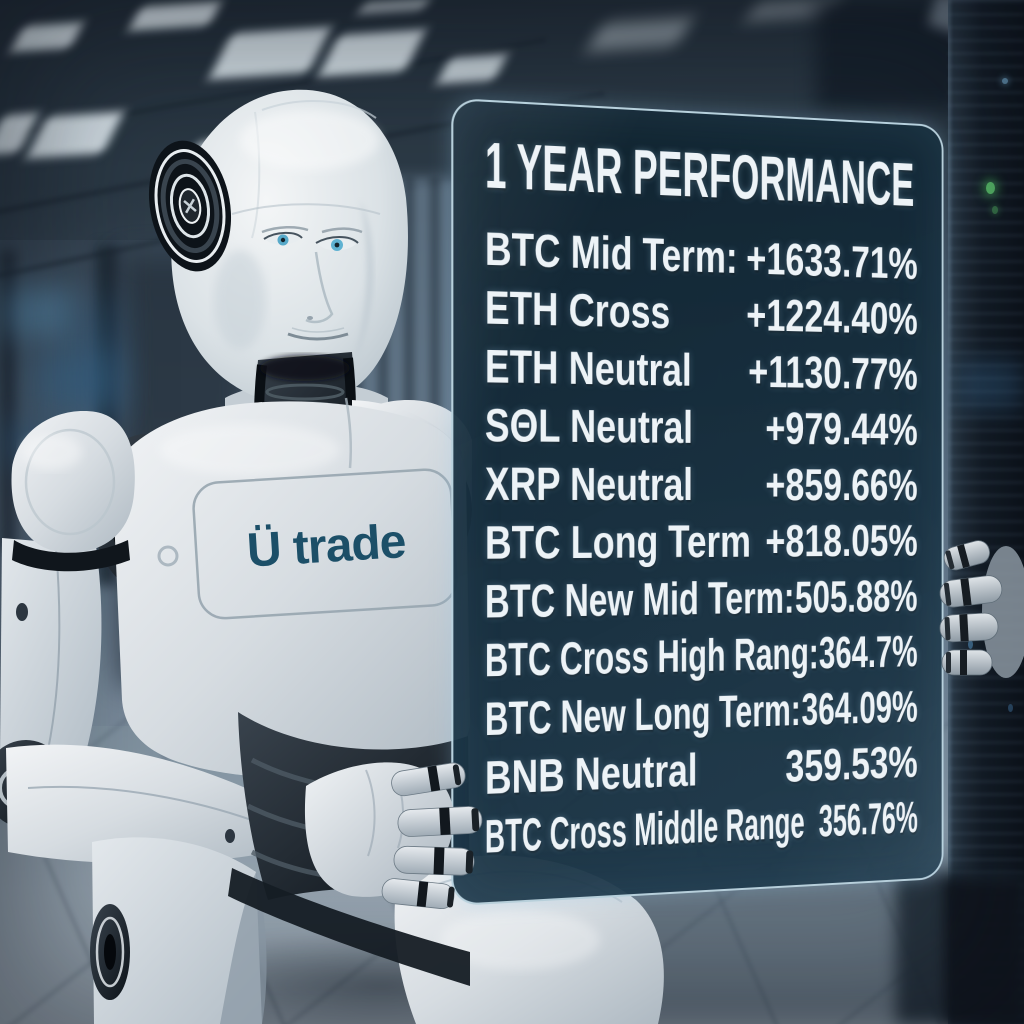 The width and height of the screenshot is (1024, 1024). What do you see at coordinates (832, 316) in the screenshot?
I see `row-value: +1224.40%` at bounding box center [832, 316].